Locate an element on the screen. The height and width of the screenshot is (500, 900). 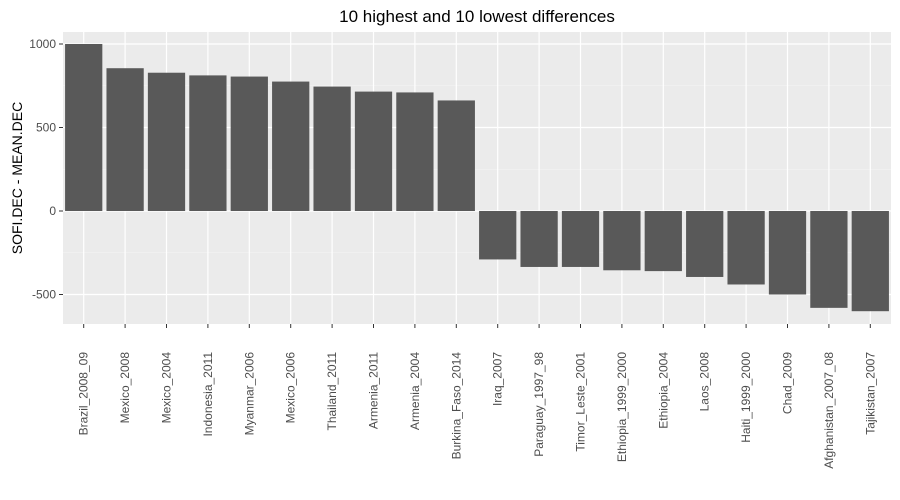
bar-Haiti_1999_2000 is located at coordinates (746, 248).